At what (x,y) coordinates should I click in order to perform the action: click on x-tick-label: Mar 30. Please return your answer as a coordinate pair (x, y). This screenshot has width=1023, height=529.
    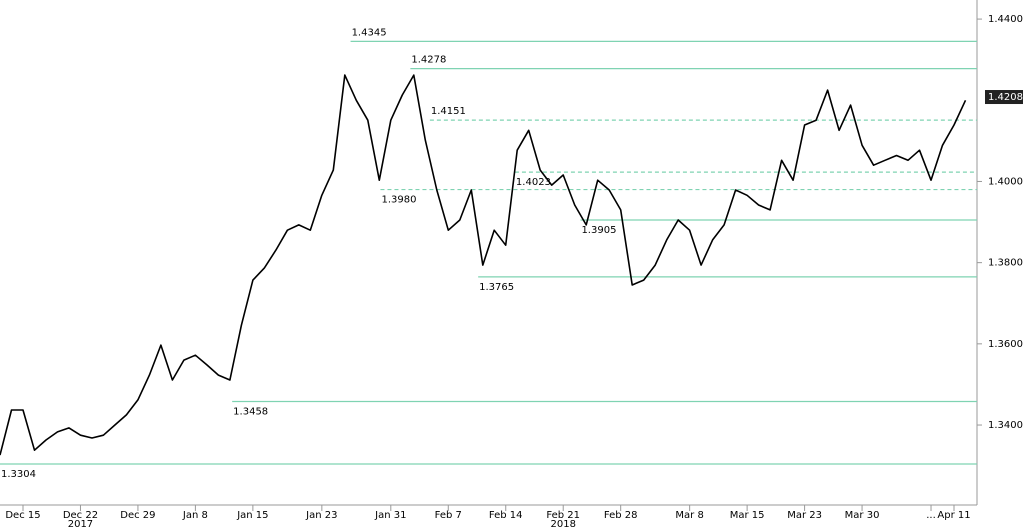
    Looking at the image, I should click on (862, 515).